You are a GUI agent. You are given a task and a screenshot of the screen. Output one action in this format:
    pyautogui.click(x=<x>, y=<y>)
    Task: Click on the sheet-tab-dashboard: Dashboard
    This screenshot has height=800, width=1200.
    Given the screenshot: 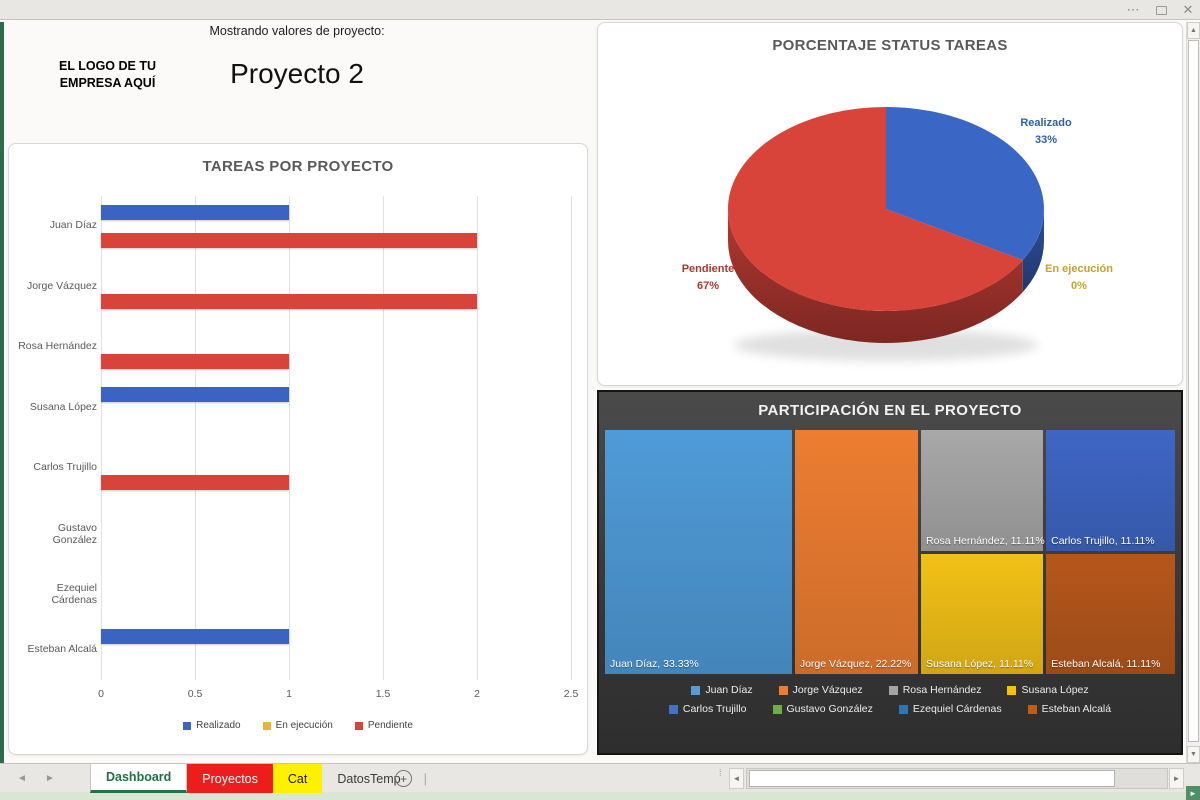 What is the action you would take?
    pyautogui.click(x=139, y=778)
    